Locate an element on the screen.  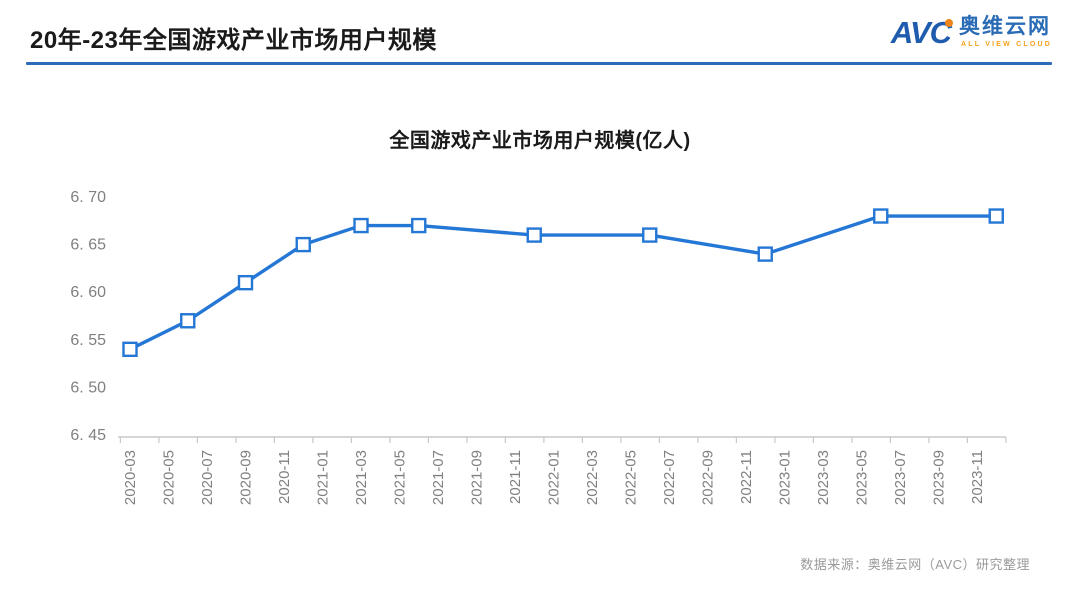
x-tick-label: 2020-07 is located at coordinates (207, 477).